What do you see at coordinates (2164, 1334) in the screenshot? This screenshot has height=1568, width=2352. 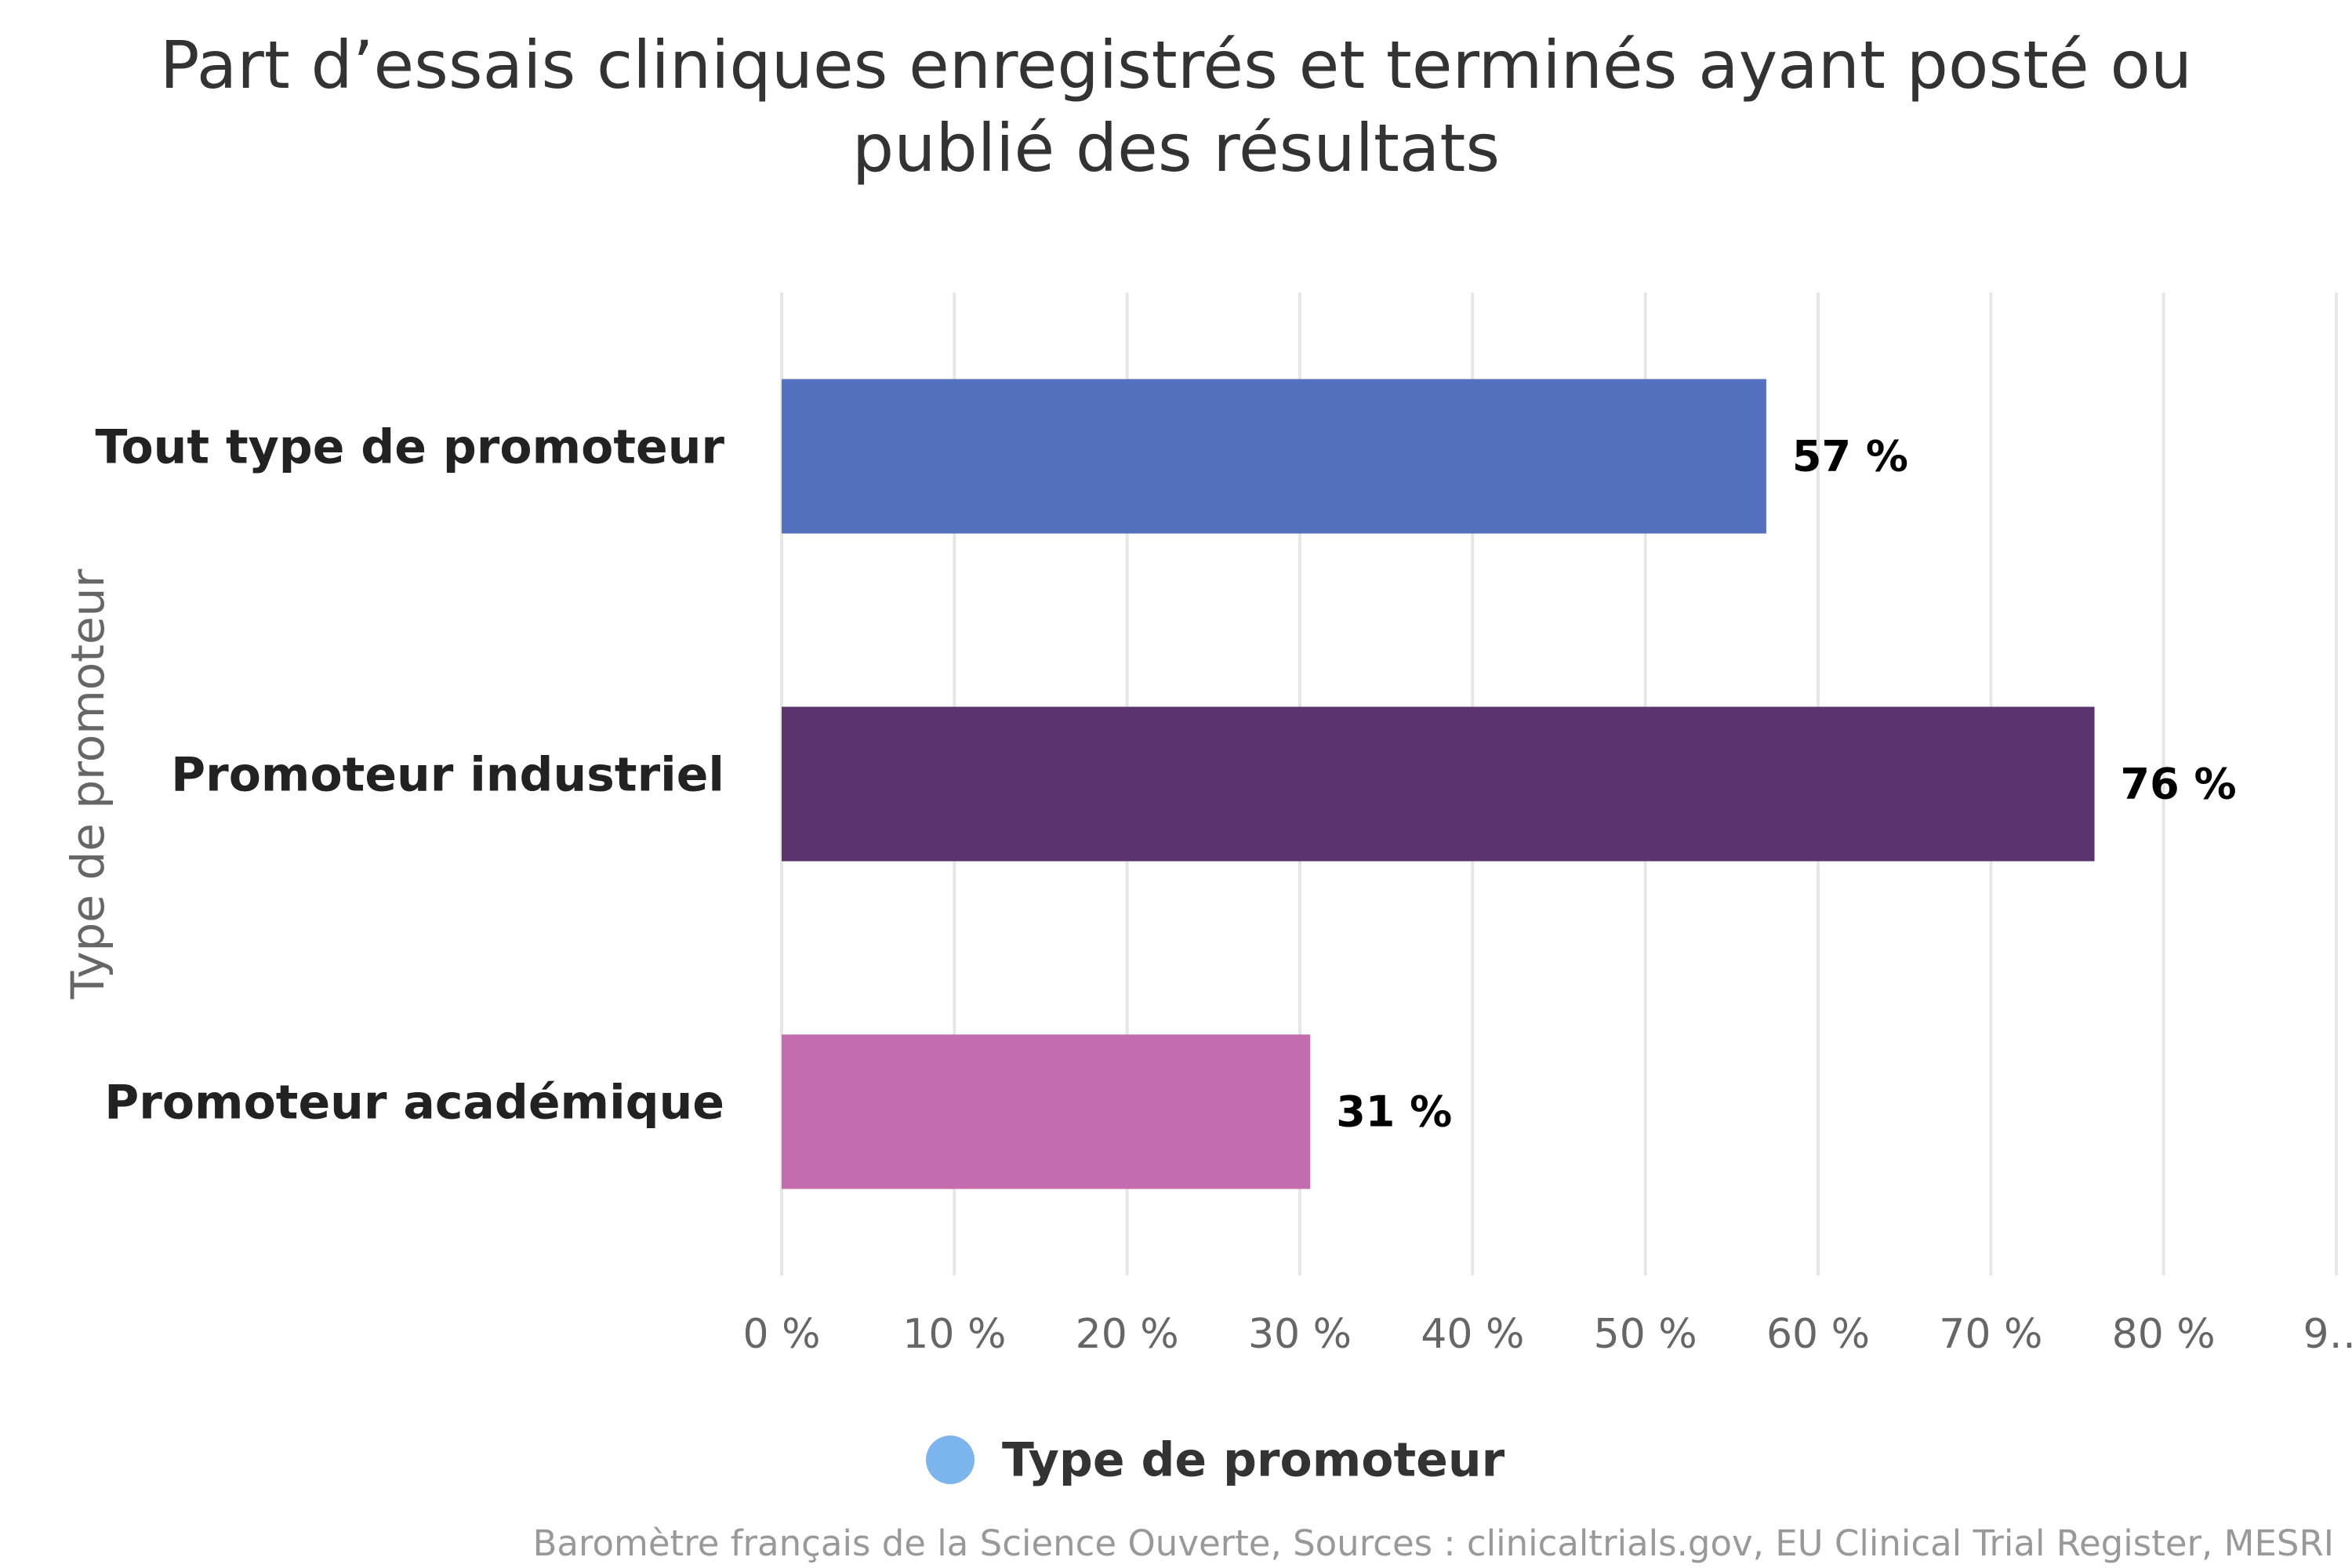 I see `x-tick-label: 80 %` at bounding box center [2164, 1334].